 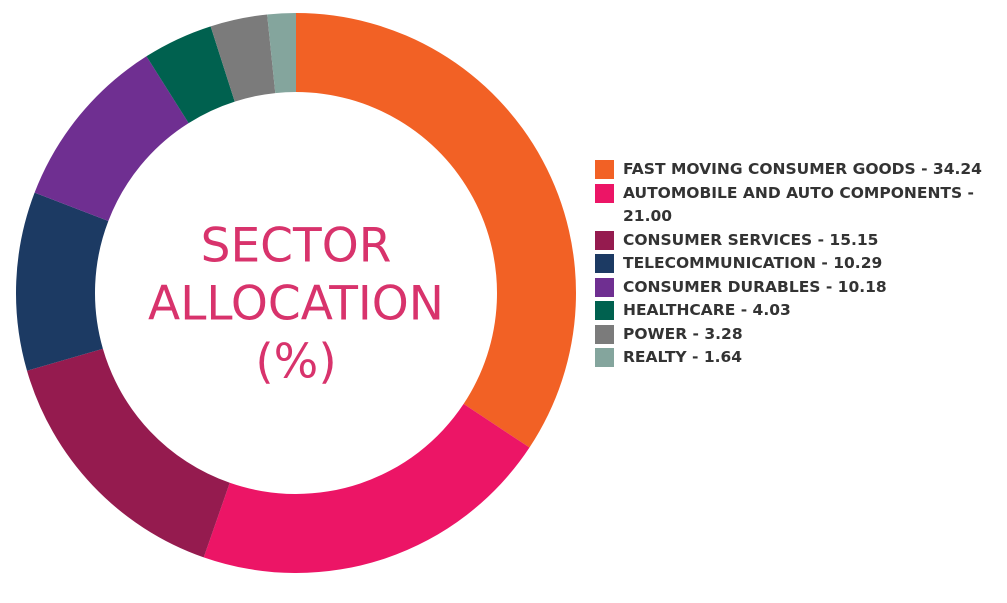 I want to click on center-title: SECTOR, so click(x=296, y=246).